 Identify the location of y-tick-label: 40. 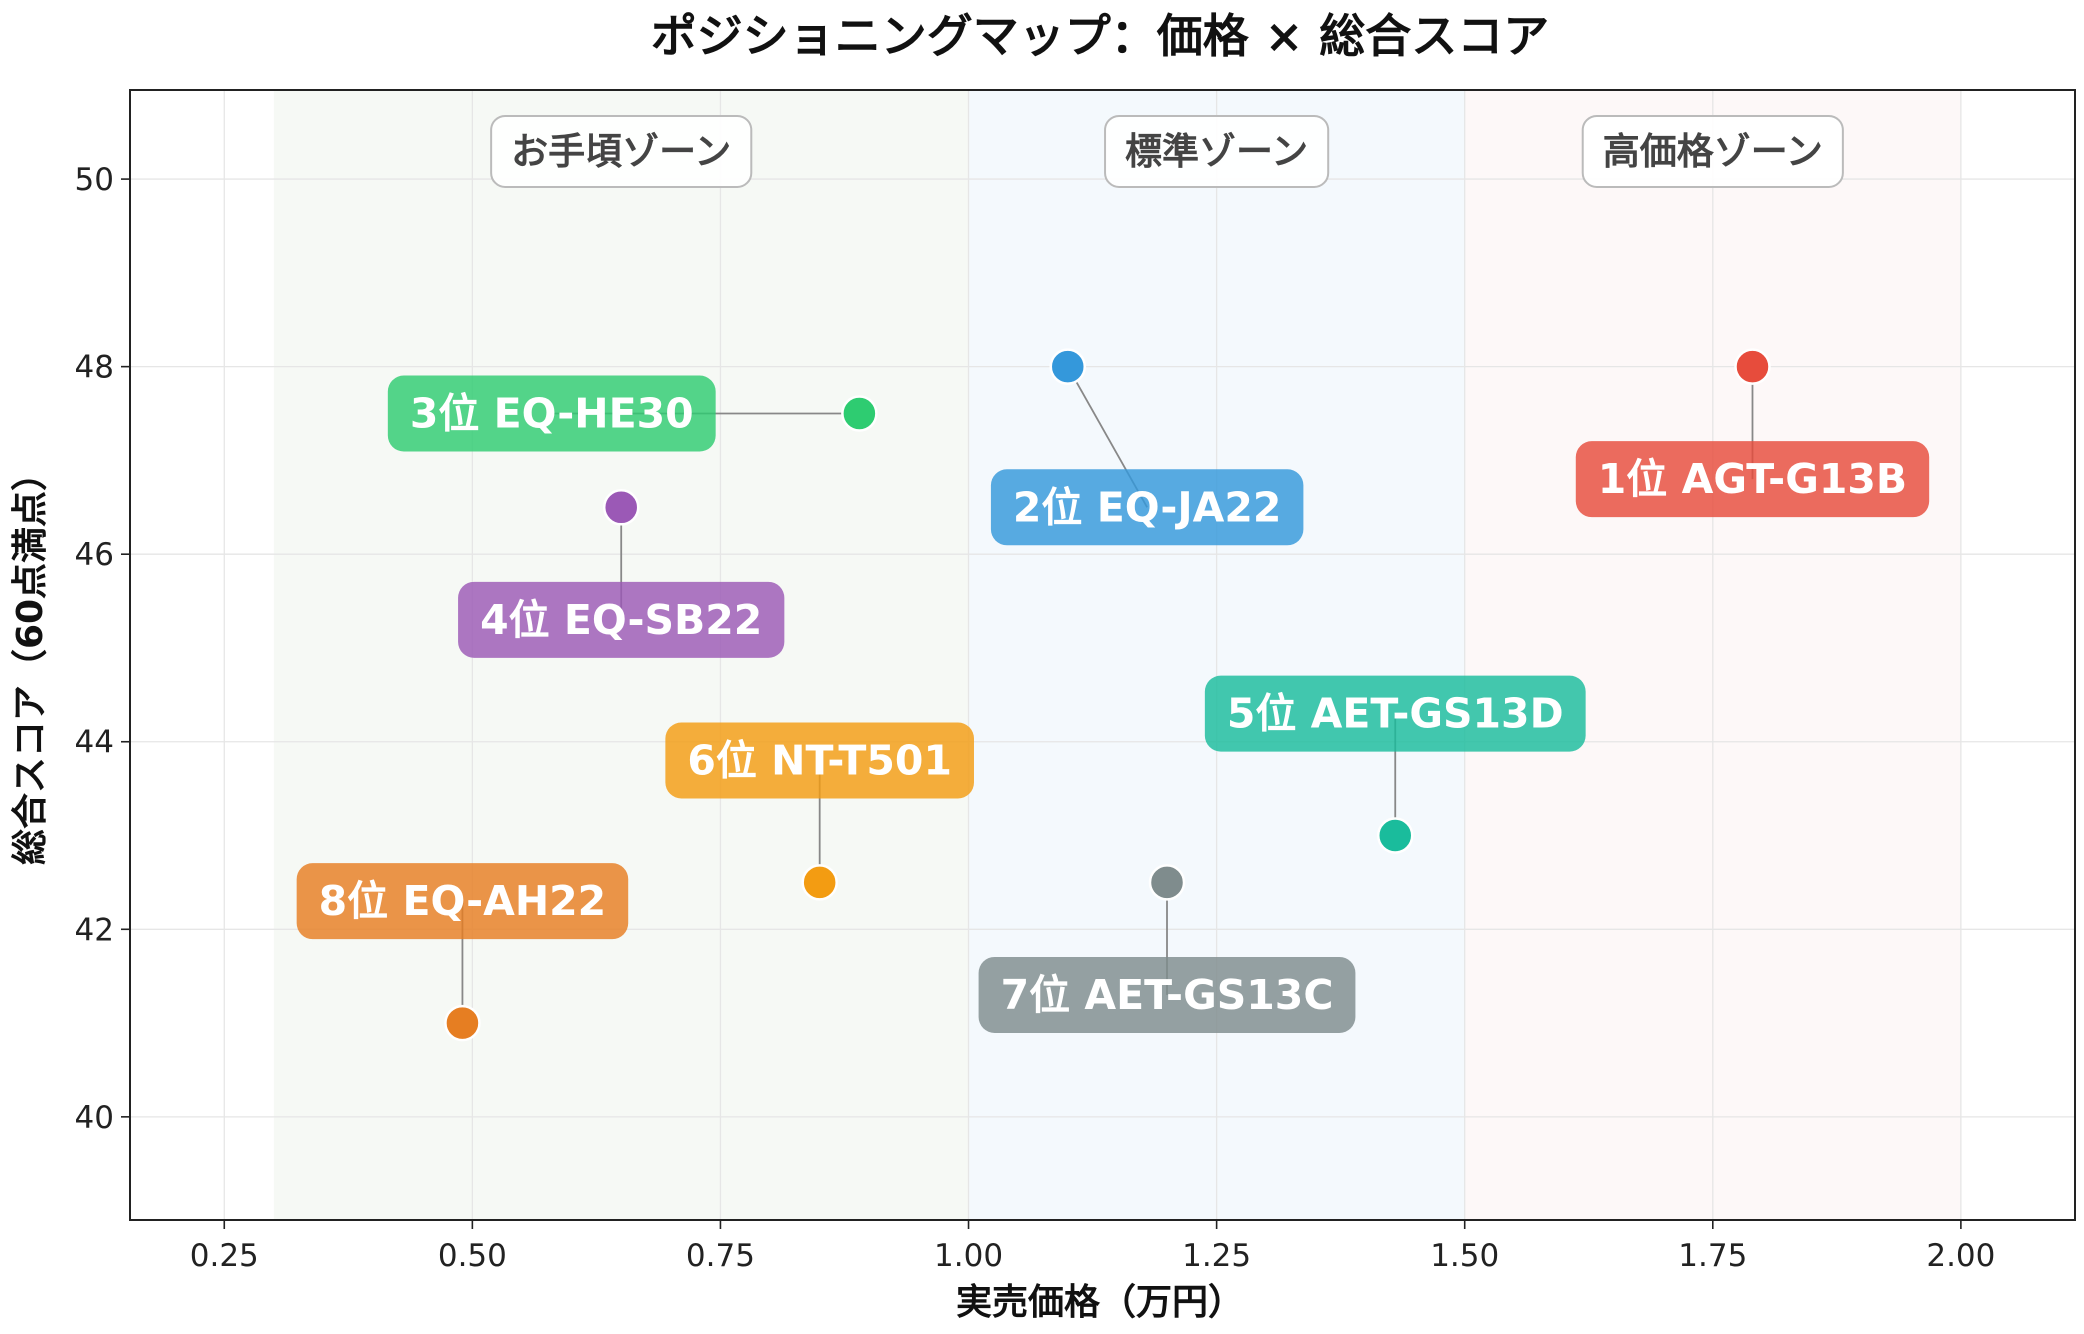
(94, 1118).